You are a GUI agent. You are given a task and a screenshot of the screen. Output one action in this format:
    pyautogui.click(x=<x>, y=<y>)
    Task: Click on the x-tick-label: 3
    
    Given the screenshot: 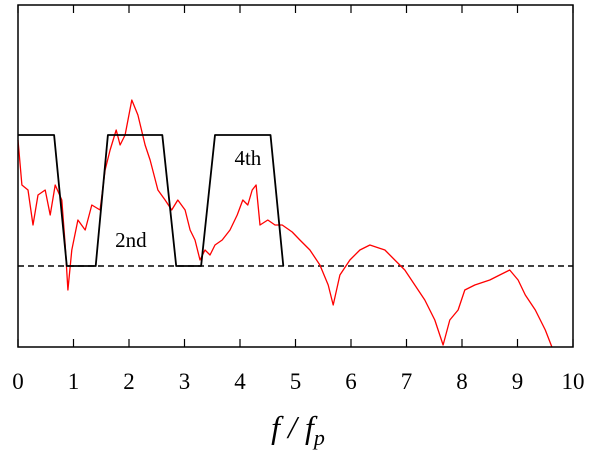 What is the action you would take?
    pyautogui.click(x=185, y=381)
    